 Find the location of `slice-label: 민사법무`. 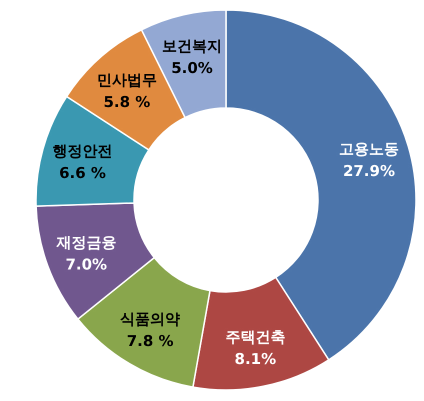

slice-label: 민사법무 is located at coordinates (126, 79).